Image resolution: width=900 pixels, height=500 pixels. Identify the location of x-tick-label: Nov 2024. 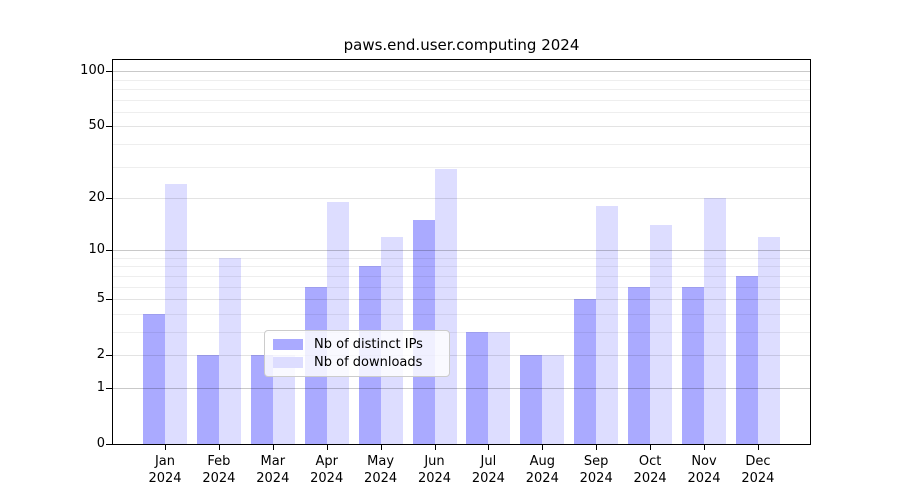
(704, 470).